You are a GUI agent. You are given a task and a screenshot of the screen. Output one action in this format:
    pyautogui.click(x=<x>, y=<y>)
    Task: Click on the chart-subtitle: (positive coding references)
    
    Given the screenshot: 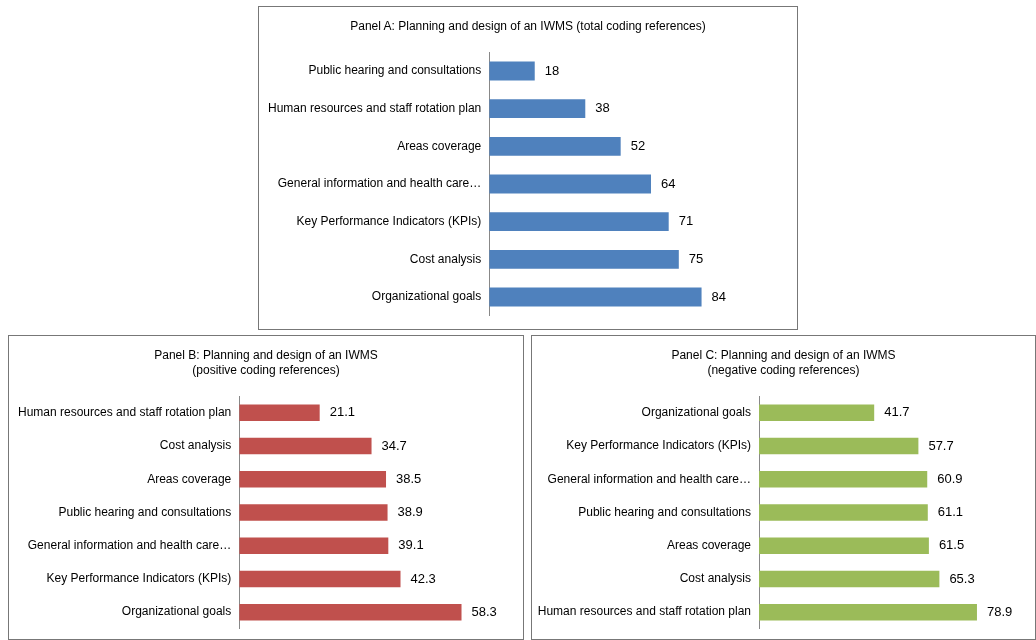 What is the action you would take?
    pyautogui.click(x=266, y=370)
    